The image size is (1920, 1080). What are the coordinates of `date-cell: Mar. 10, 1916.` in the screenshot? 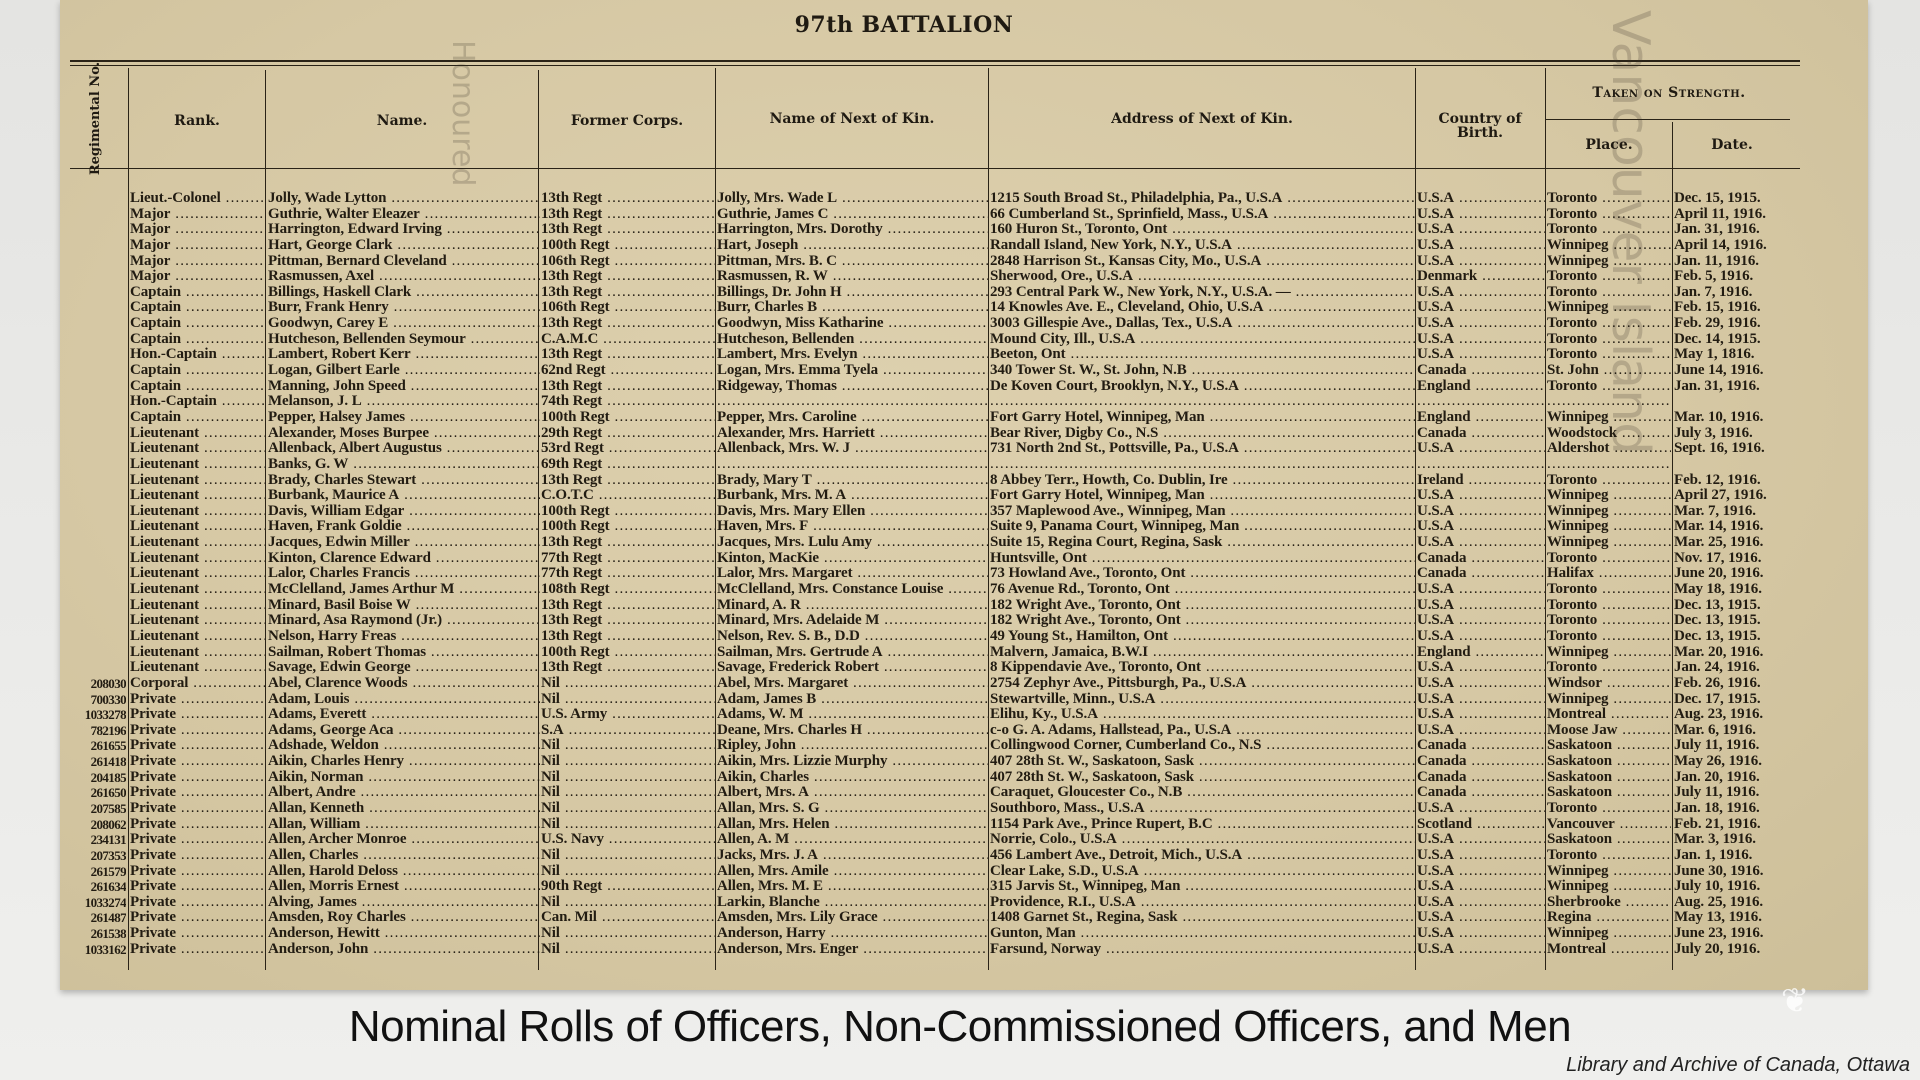 It's located at (1719, 417).